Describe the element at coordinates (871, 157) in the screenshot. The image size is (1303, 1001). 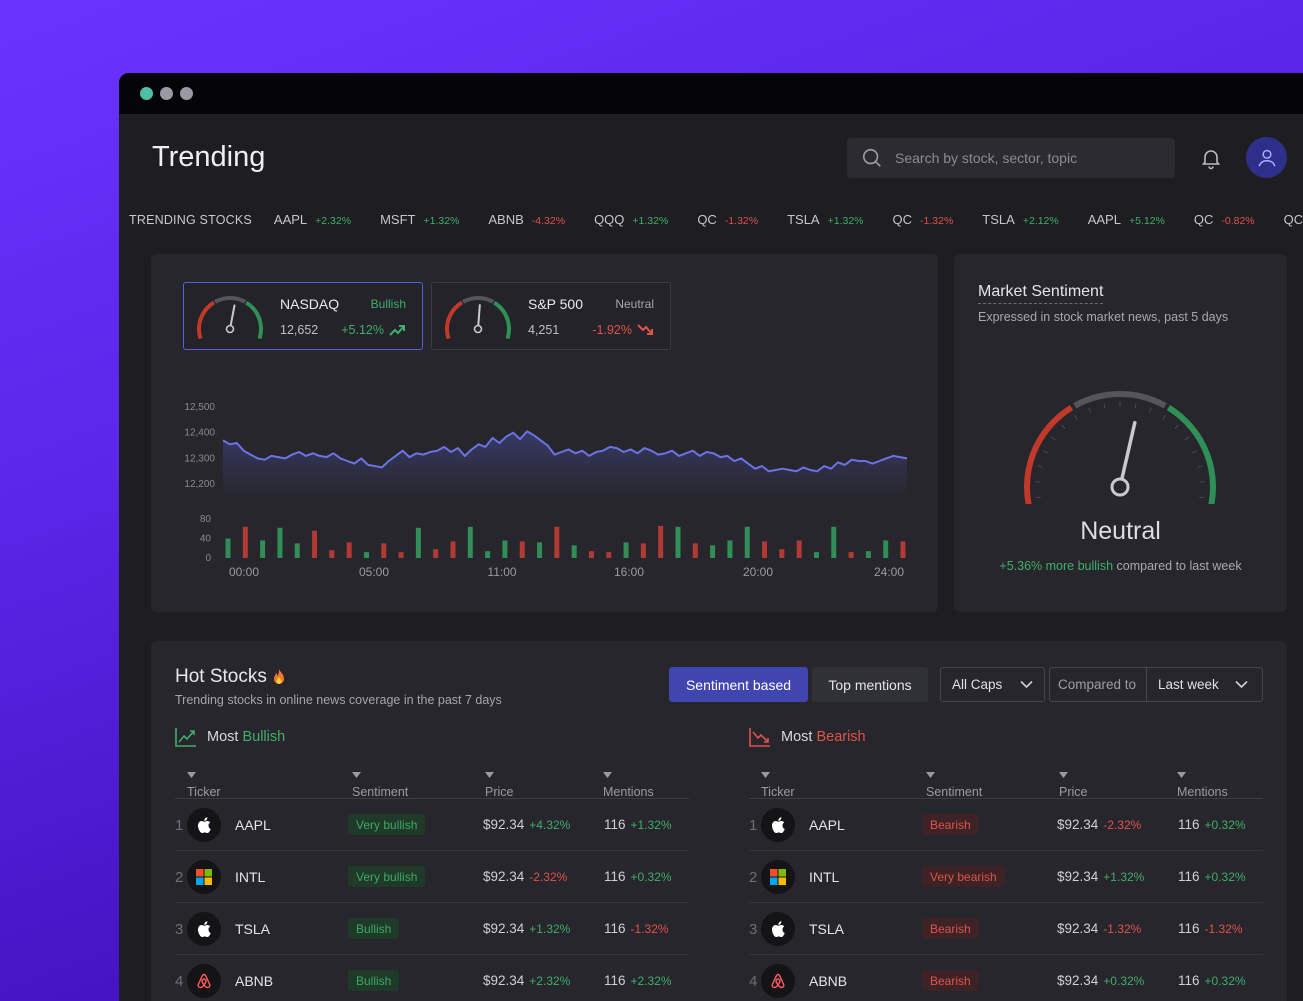
I see `search-icon` at that location.